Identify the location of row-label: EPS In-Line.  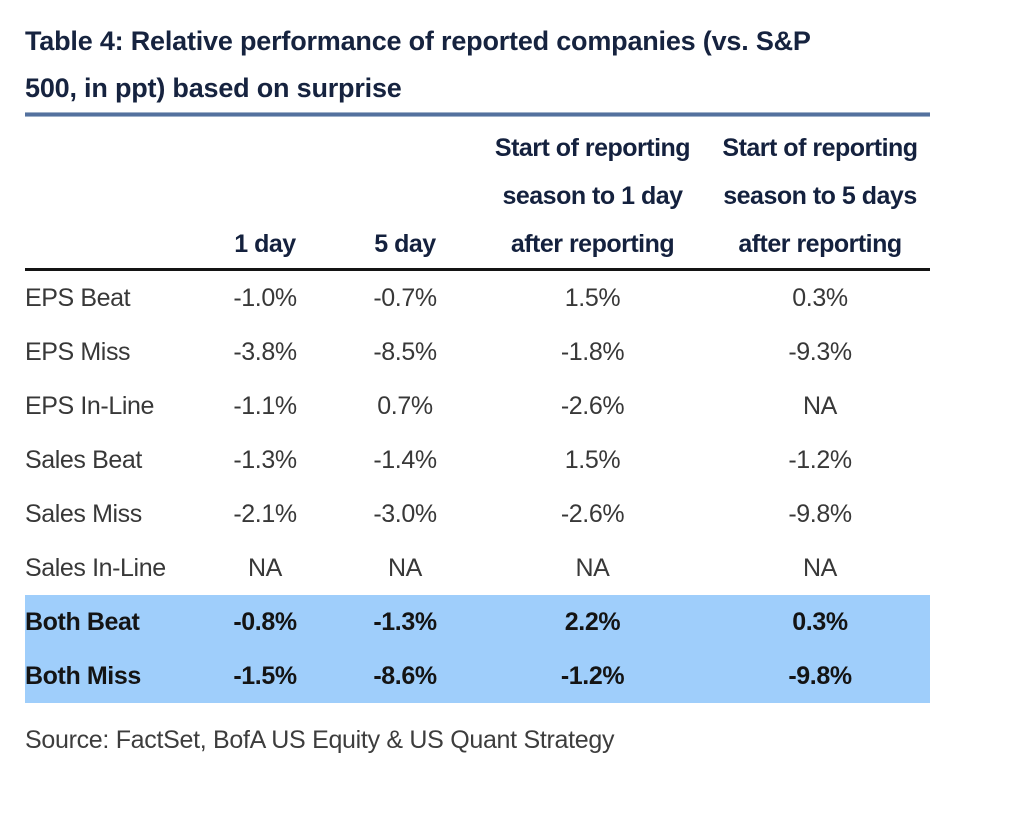
(90, 405).